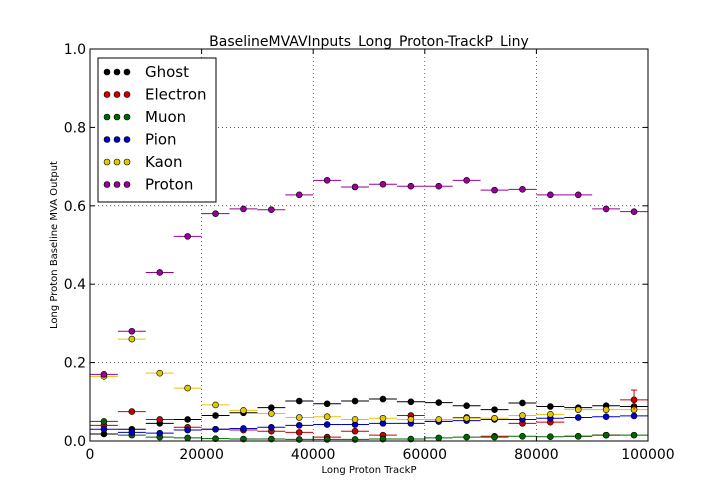 The width and height of the screenshot is (720, 504). What do you see at coordinates (75, 442) in the screenshot?
I see `y-tick-label: 0.0` at bounding box center [75, 442].